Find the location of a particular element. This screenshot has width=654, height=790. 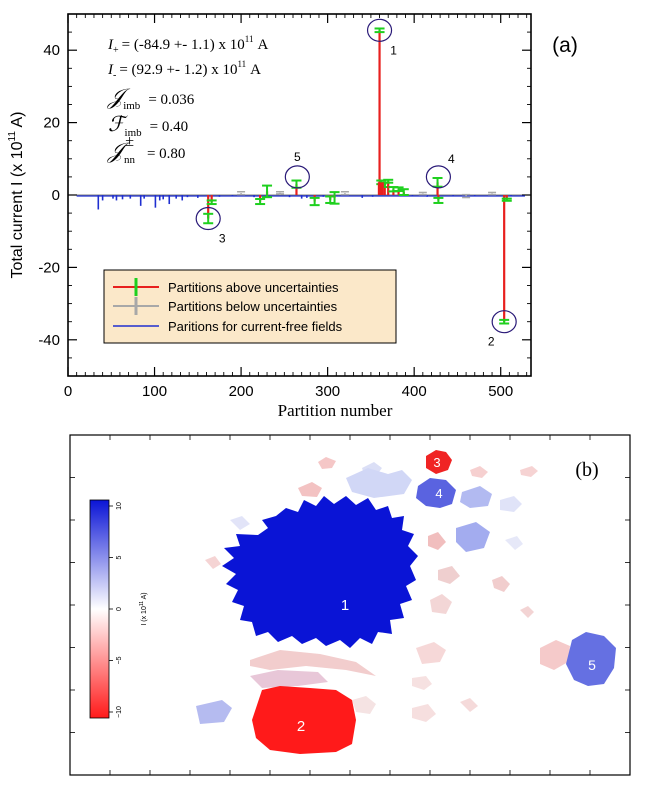

y-axis-label-main: Total current I (x 10 is located at coordinates (17, 209).